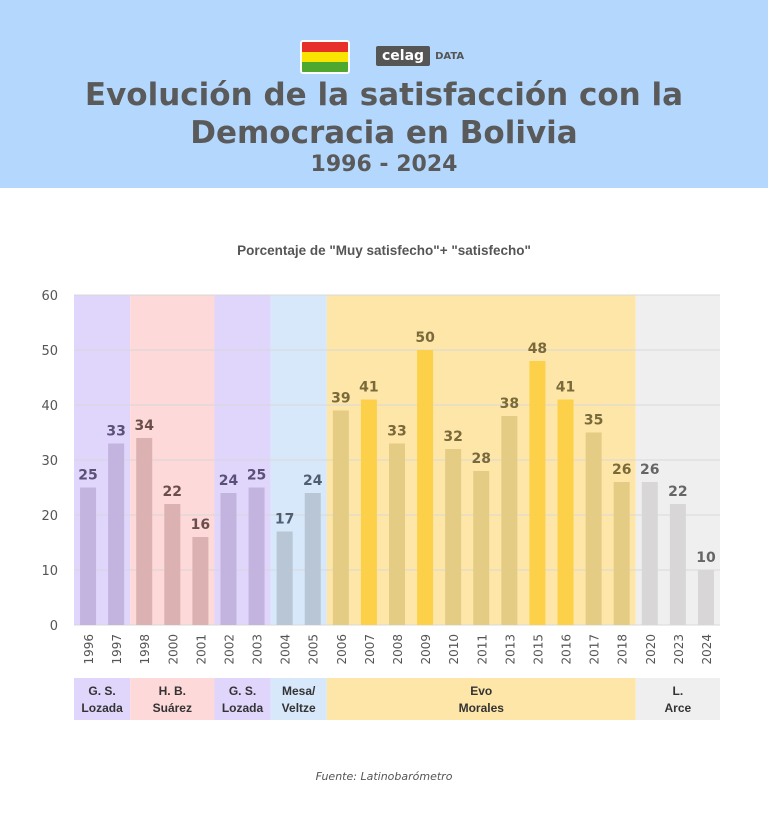 This screenshot has height=830, width=768. I want to click on bar-2016, so click(565, 512).